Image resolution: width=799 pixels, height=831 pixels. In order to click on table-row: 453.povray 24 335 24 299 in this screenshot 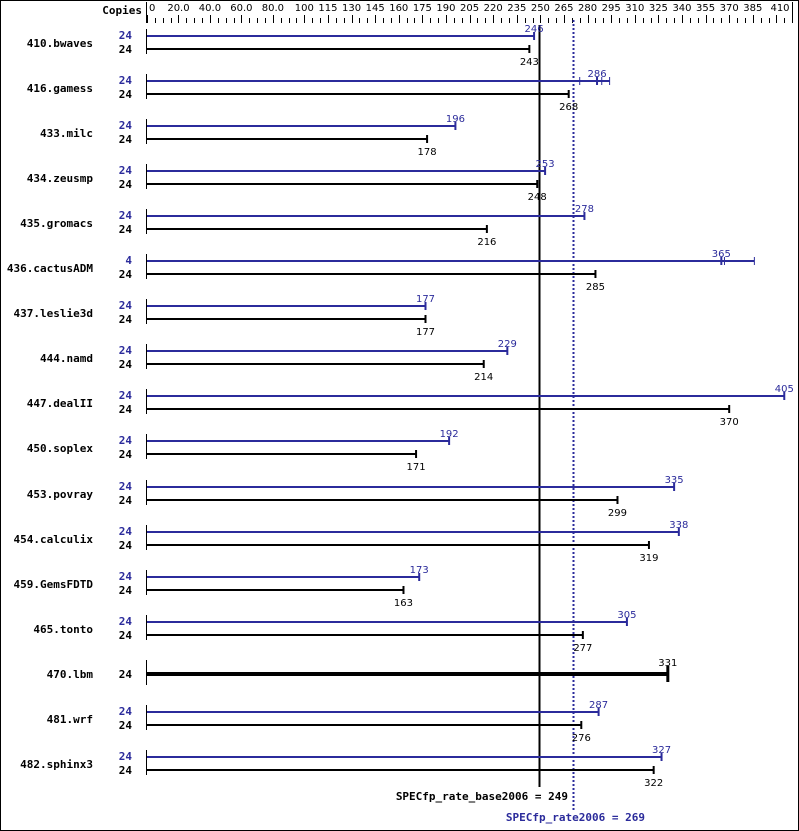, I will do `click(355, 497)`.